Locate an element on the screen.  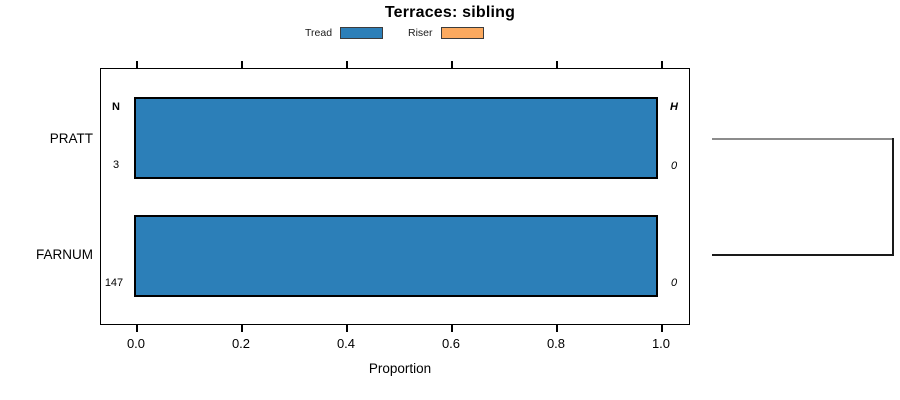
category-label-farnum: FARNUM is located at coordinates (64, 254).